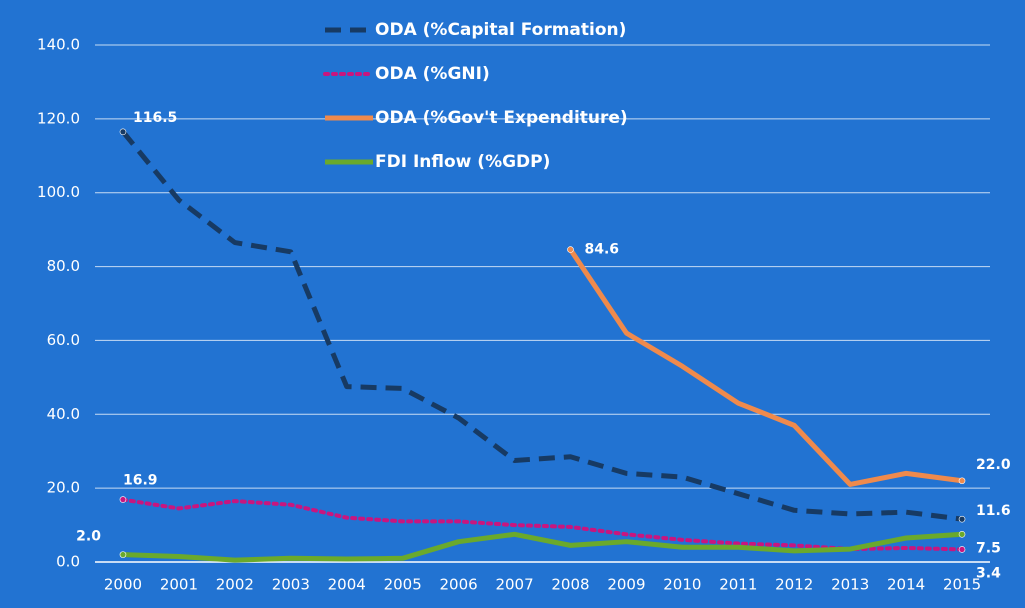 The height and width of the screenshot is (608, 1025). What do you see at coordinates (906, 585) in the screenshot?
I see `x-tick-label: 2014` at bounding box center [906, 585].